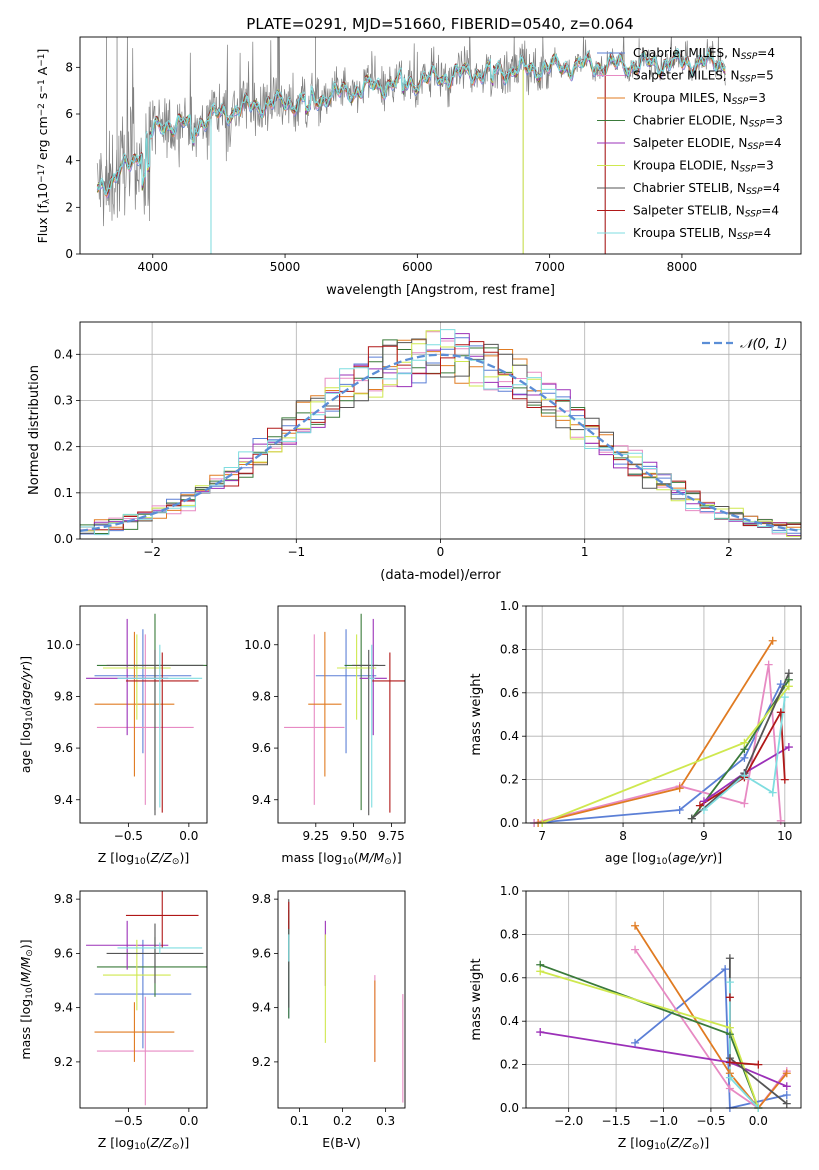 The image size is (819, 1170). What do you see at coordinates (63, 400) in the screenshot?
I see `y-tick-label: 0.3` at bounding box center [63, 400].